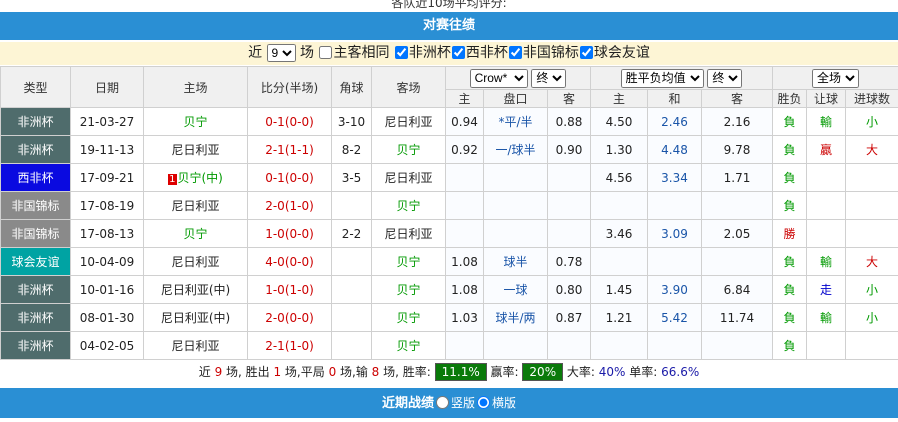 This screenshot has height=422, width=898. I want to click on cell-corner: 3-5, so click(351, 177).